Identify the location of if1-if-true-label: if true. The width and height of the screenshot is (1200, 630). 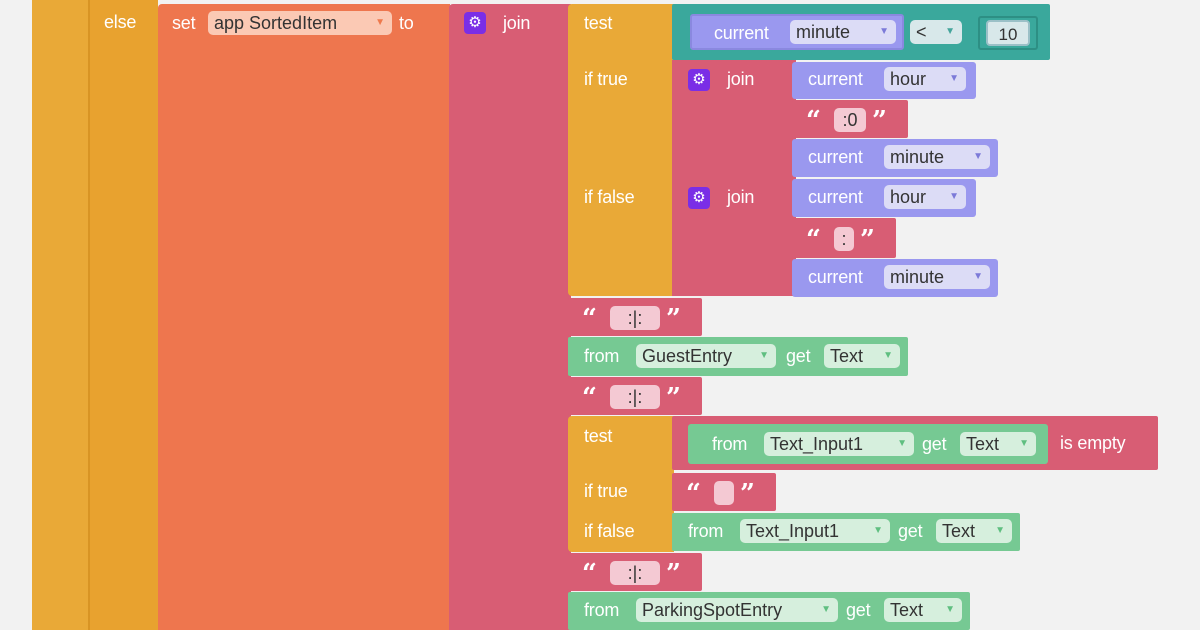
(606, 79).